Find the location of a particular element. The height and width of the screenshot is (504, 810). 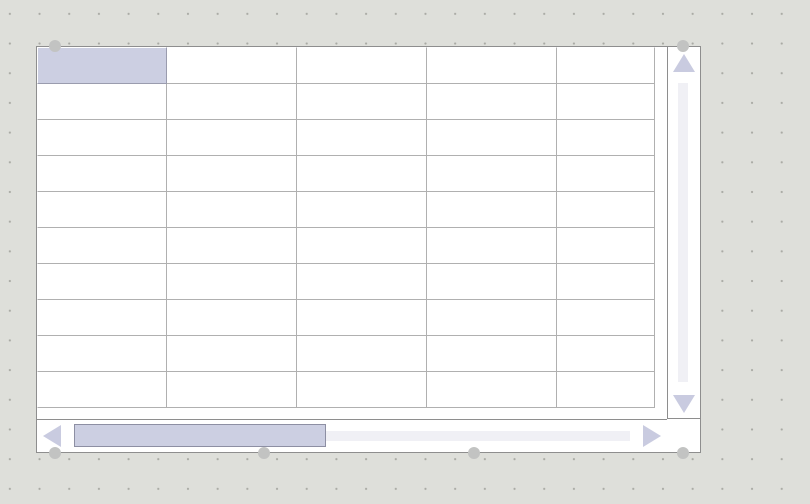

horizontal-scroll-track is located at coordinates (352, 435).